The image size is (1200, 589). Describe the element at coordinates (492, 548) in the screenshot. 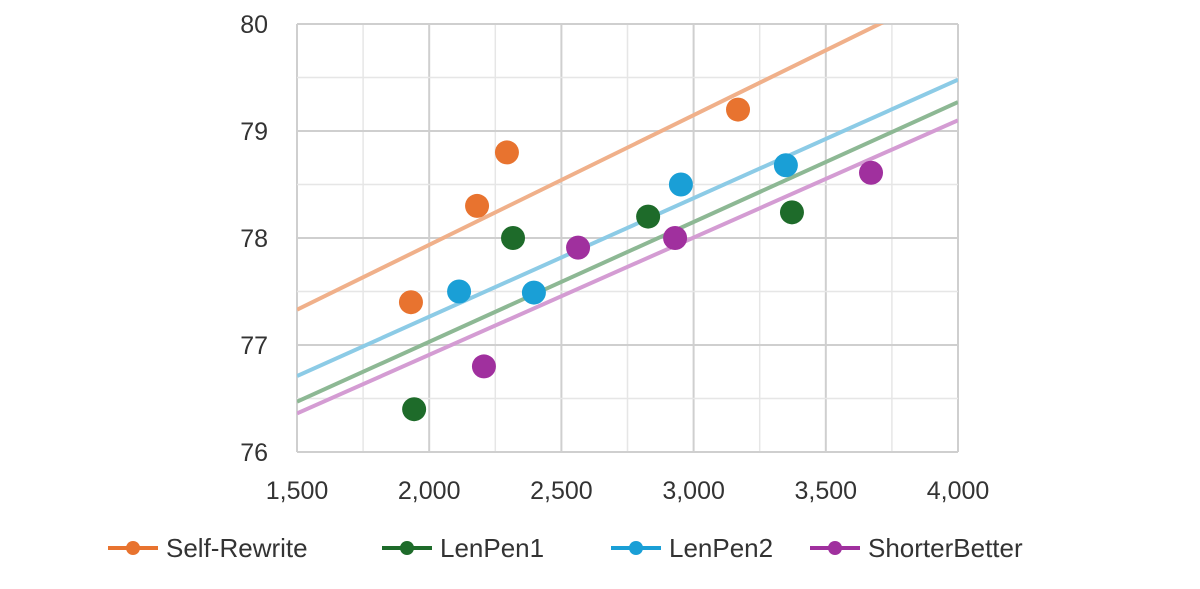

I see `legend-label: LenPen1` at that location.